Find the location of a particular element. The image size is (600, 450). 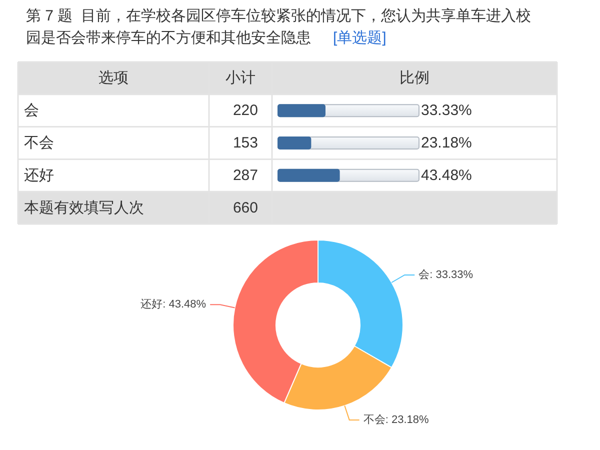

data-label: 23.18% is located at coordinates (446, 143).